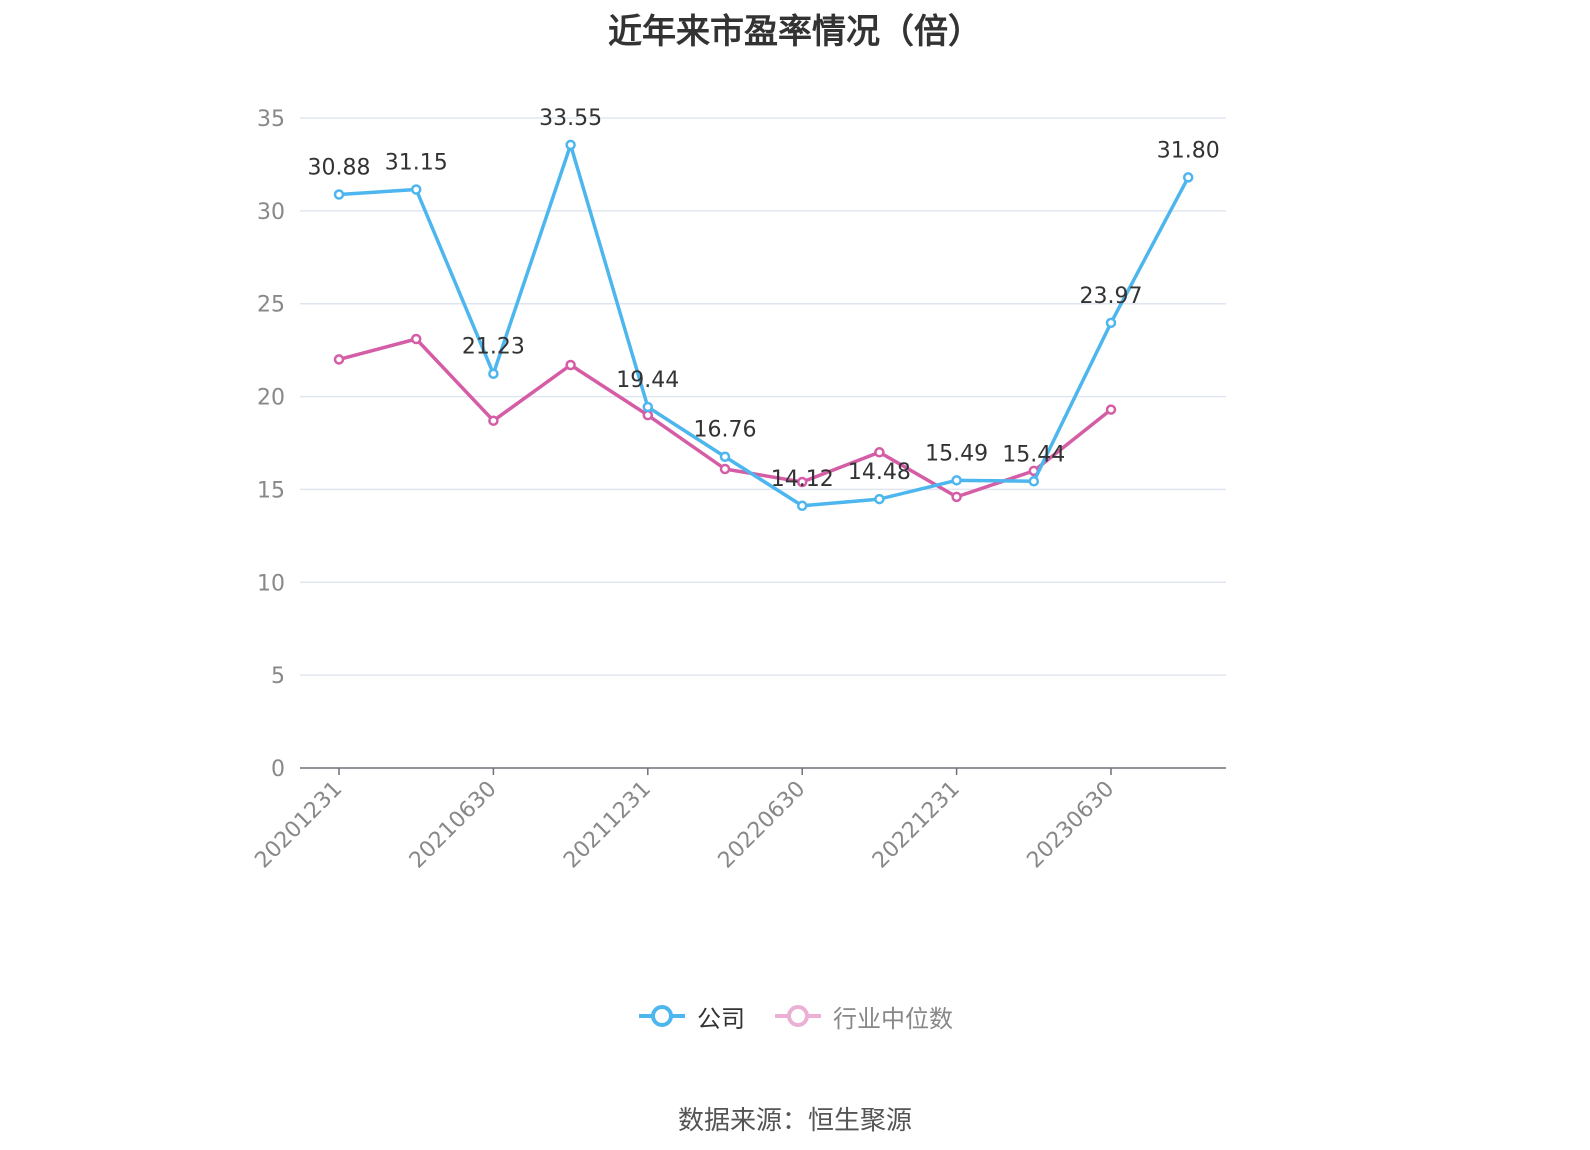 The height and width of the screenshot is (1150, 1590). Describe the element at coordinates (607, 825) in the screenshot. I see `x-tick-label: 20211231` at that location.